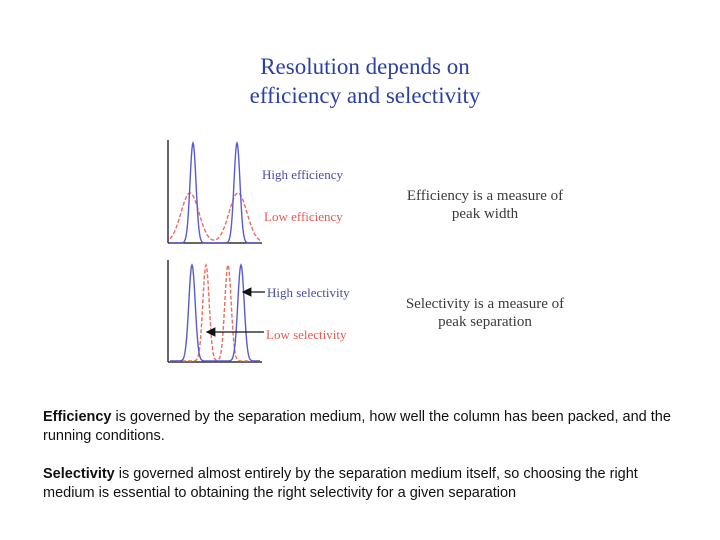  What do you see at coordinates (306, 334) in the screenshot?
I see `low-selectivity-label: Low selectivity` at bounding box center [306, 334].